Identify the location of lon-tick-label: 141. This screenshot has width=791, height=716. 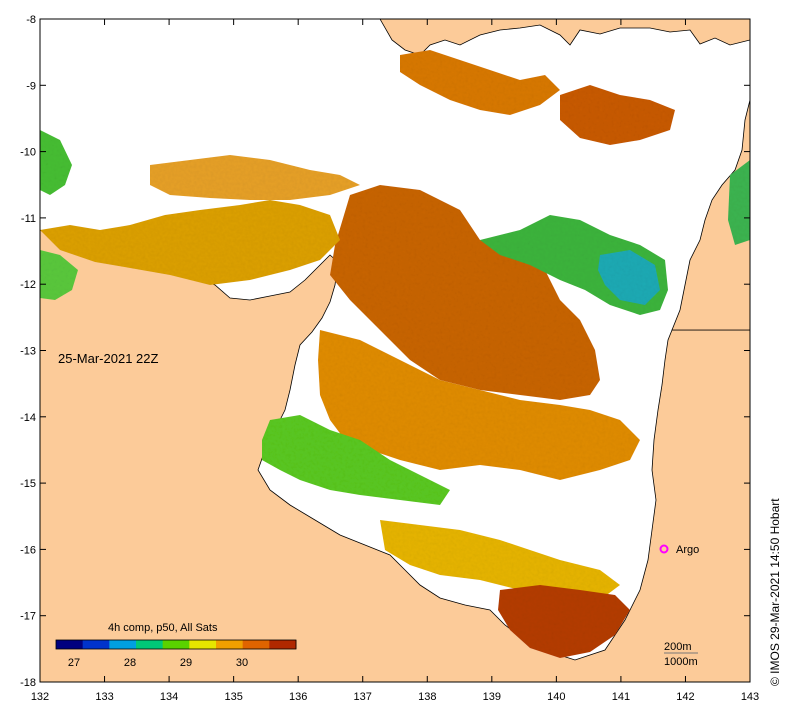
(621, 697).